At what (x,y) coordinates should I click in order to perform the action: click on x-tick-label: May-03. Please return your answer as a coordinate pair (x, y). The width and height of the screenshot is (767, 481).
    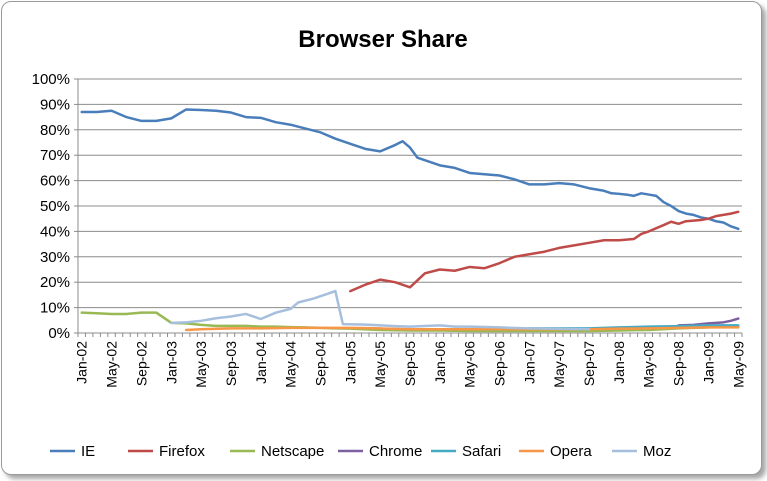
    Looking at the image, I should click on (201, 364).